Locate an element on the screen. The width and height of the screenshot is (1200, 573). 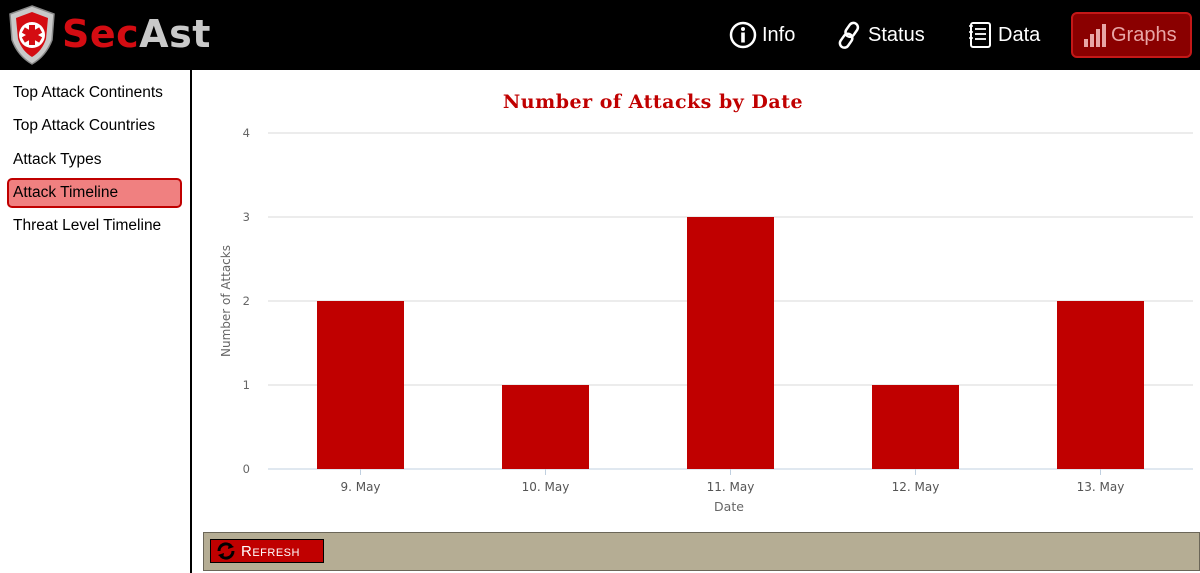
nav-graphs-label: Graphs is located at coordinates (1144, 34).